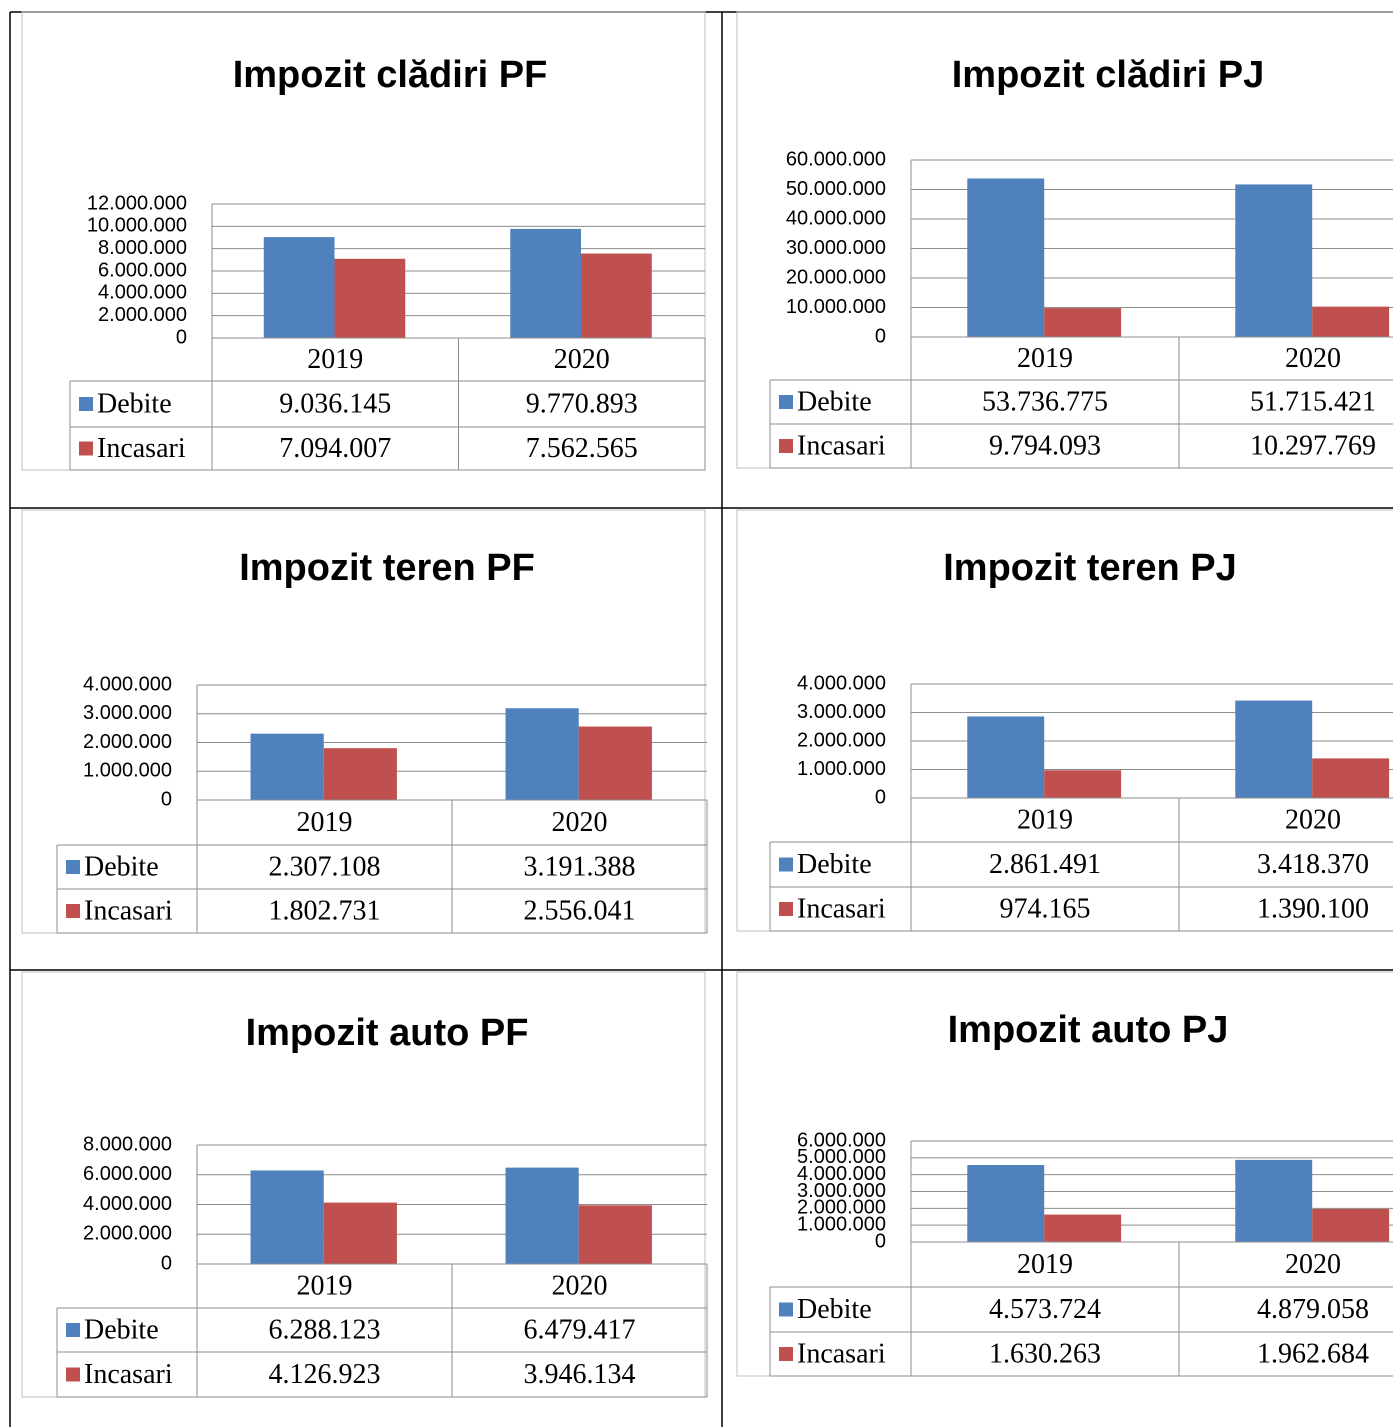 The image size is (1393, 1427). I want to click on data-table-value: 53.736.775, so click(1045, 401).